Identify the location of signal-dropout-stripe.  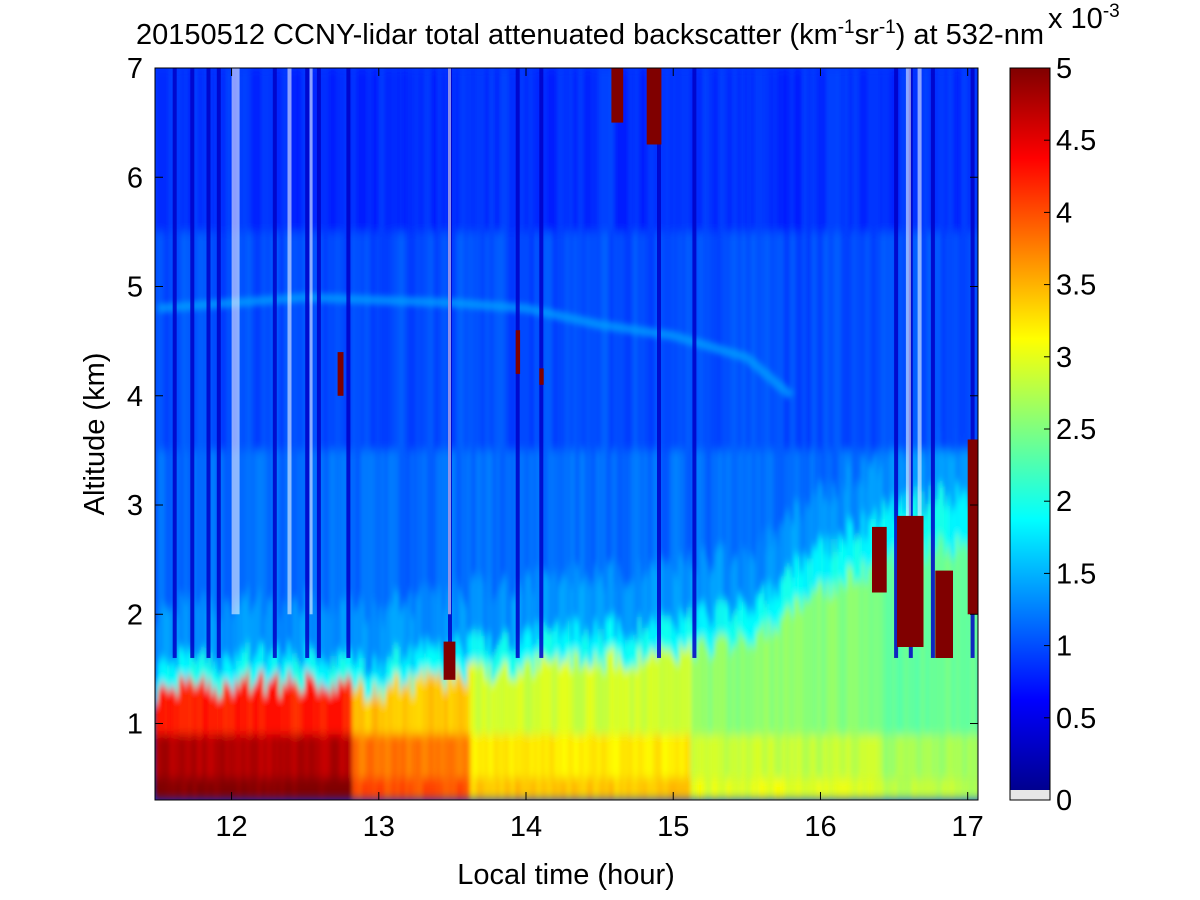
(659, 363).